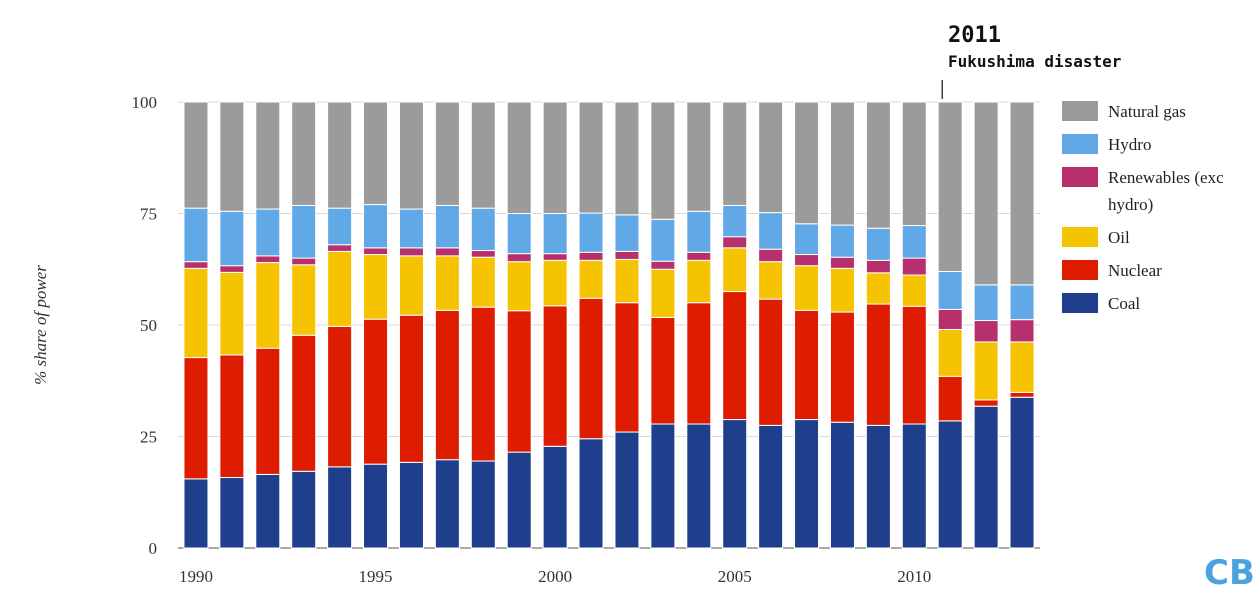 This screenshot has width=1256, height=595. I want to click on bar-oil-1997, so click(447, 283).